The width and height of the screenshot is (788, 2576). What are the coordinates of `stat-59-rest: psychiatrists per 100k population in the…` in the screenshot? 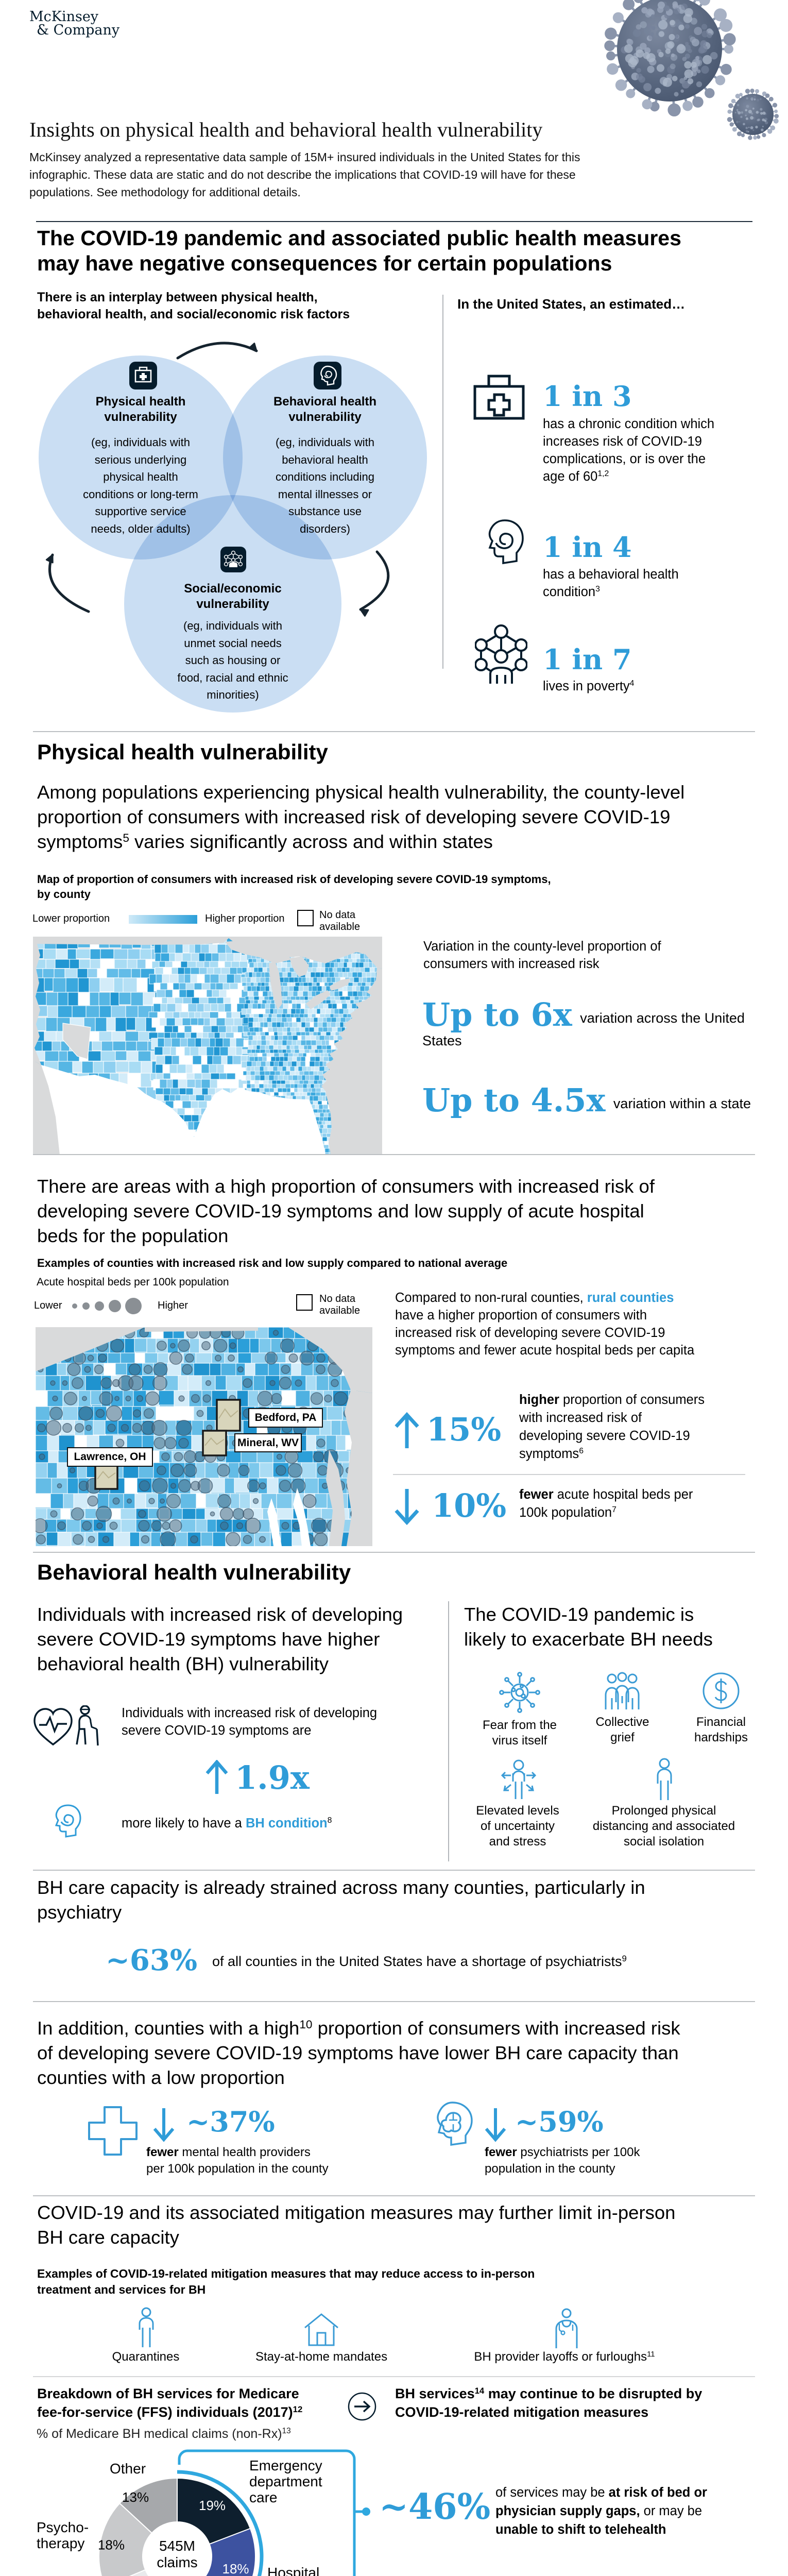 It's located at (562, 2160).